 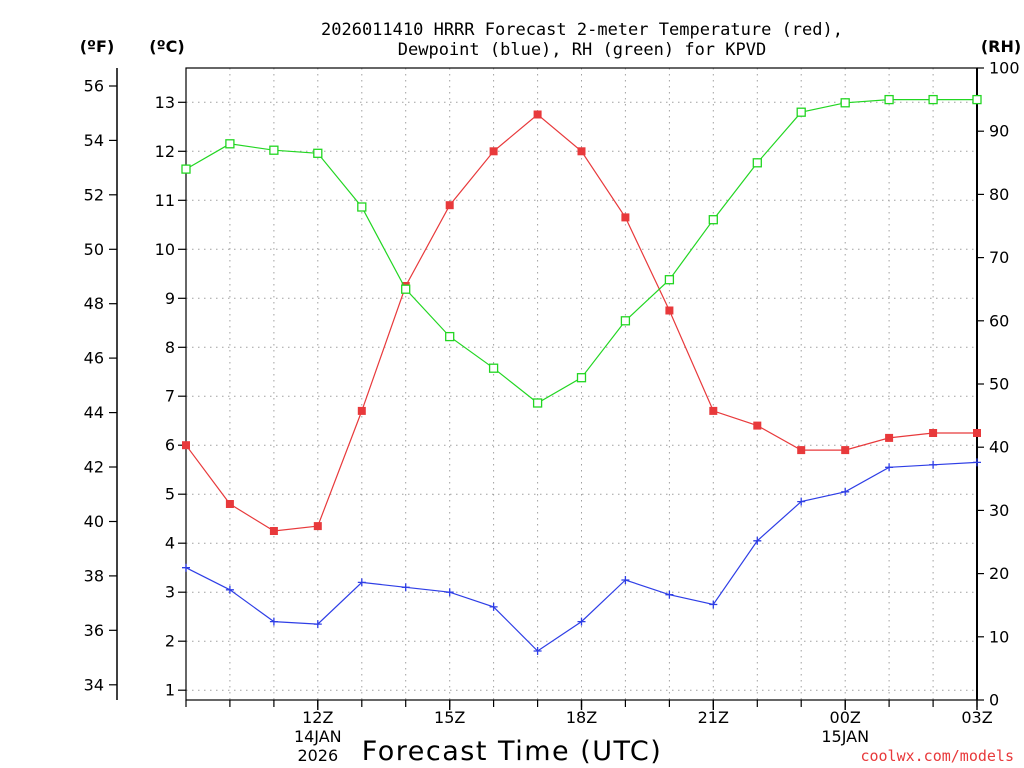 What do you see at coordinates (937, 756) in the screenshot?
I see `credit-label: coolwx.com/models` at bounding box center [937, 756].